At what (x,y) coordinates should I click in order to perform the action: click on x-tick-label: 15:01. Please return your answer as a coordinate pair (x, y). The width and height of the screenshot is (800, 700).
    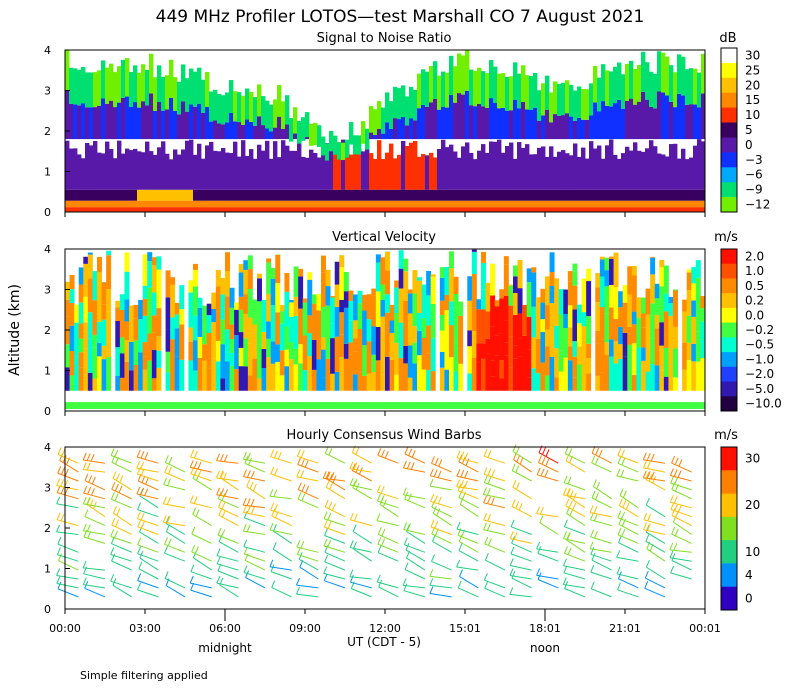
    Looking at the image, I should click on (465, 628).